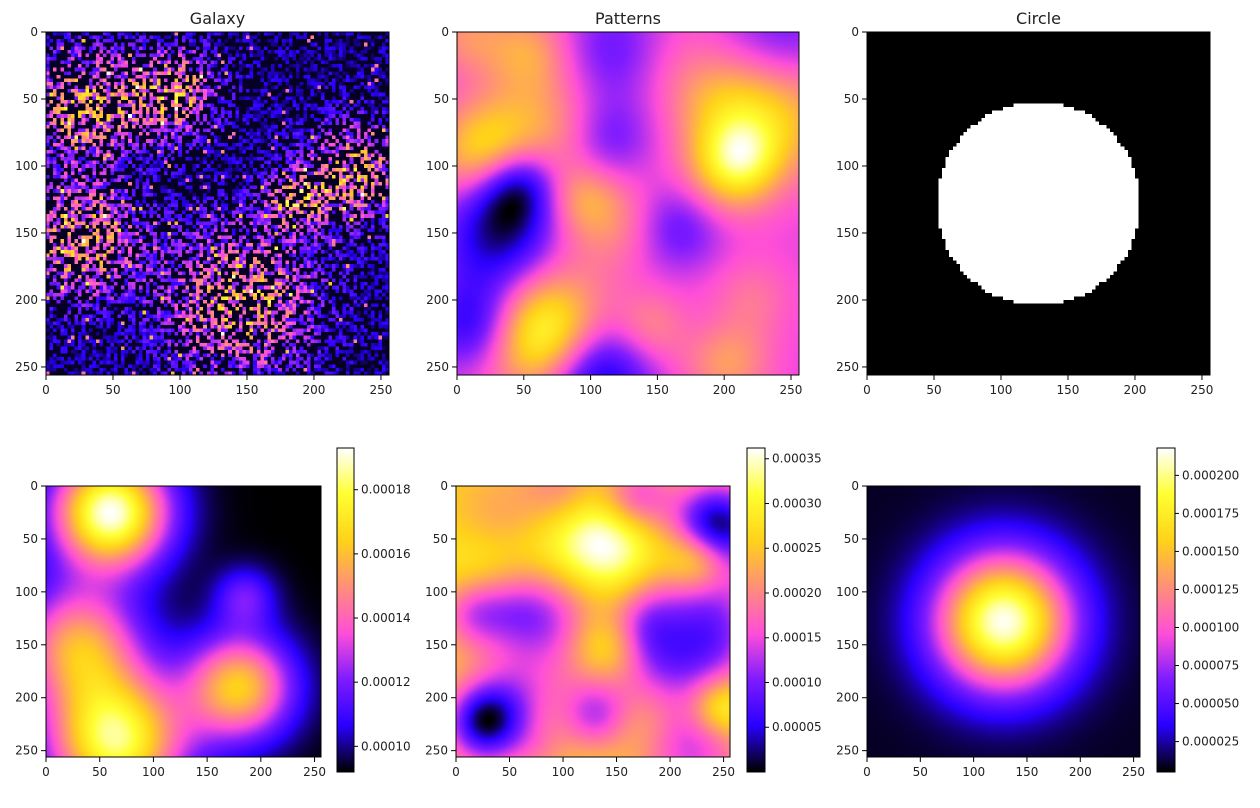 The image size is (1260, 808). What do you see at coordinates (1038, 18) in the screenshot?
I see `panel-title: Circle` at bounding box center [1038, 18].